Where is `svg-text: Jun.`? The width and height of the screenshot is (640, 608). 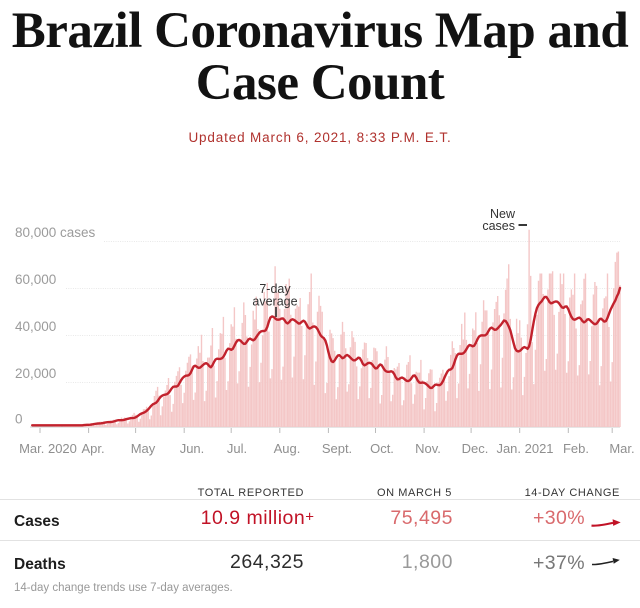
svg-text: Jun. is located at coordinates (192, 448).